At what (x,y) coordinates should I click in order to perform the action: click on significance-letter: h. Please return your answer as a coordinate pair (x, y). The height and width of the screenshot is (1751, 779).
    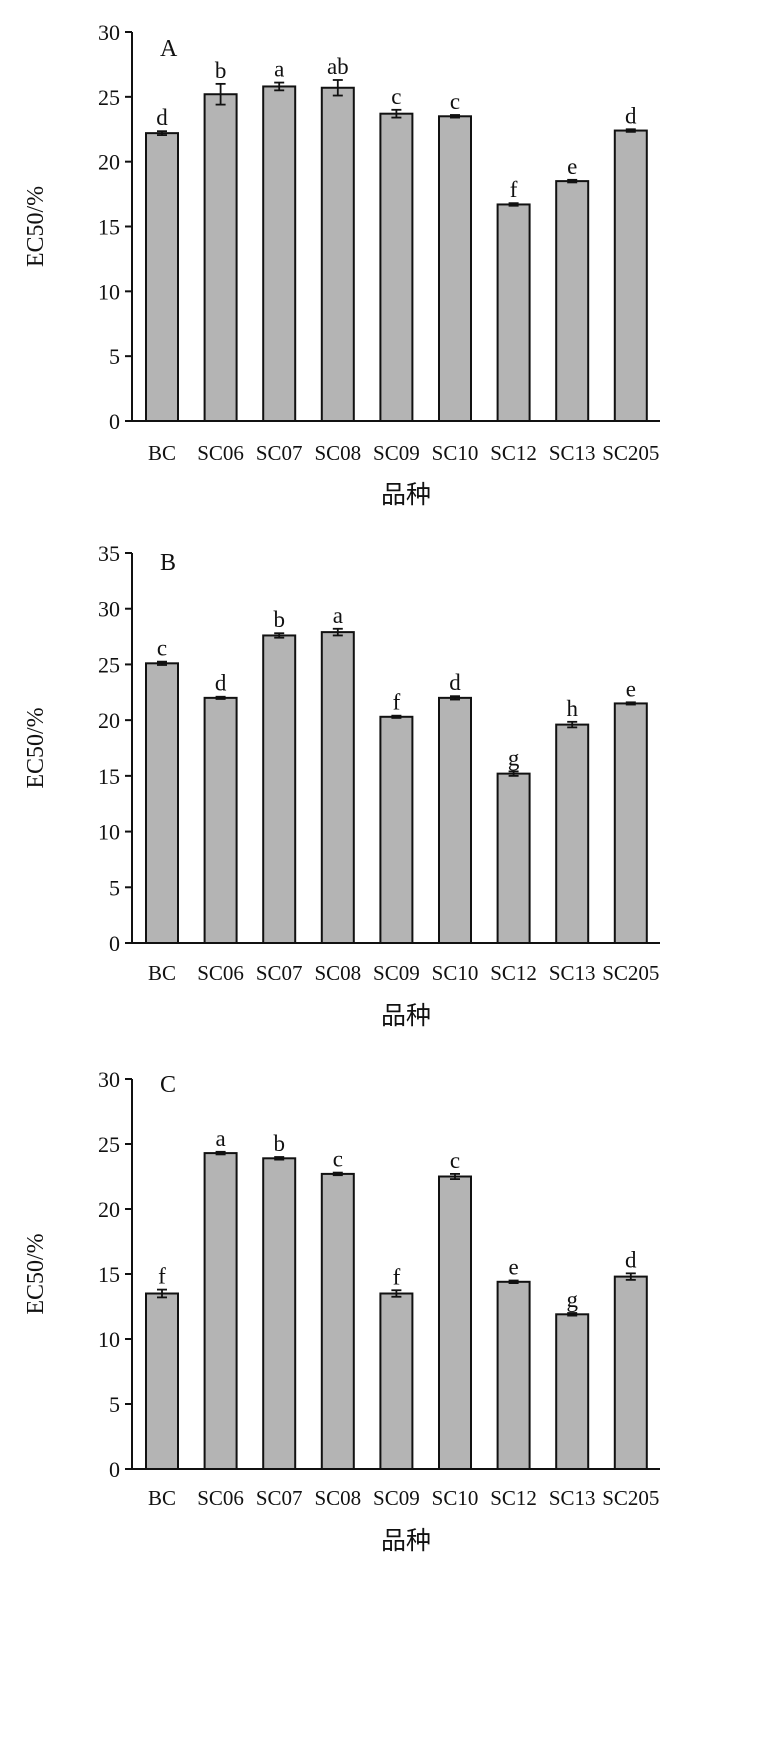
    Looking at the image, I should click on (572, 708).